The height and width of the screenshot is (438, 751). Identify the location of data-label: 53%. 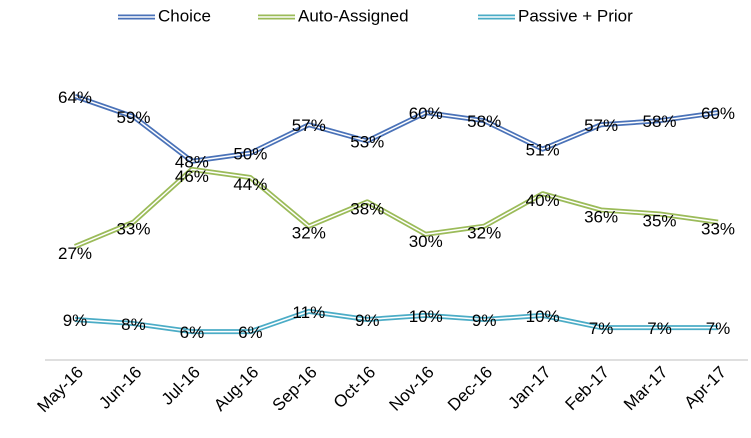
(367, 141).